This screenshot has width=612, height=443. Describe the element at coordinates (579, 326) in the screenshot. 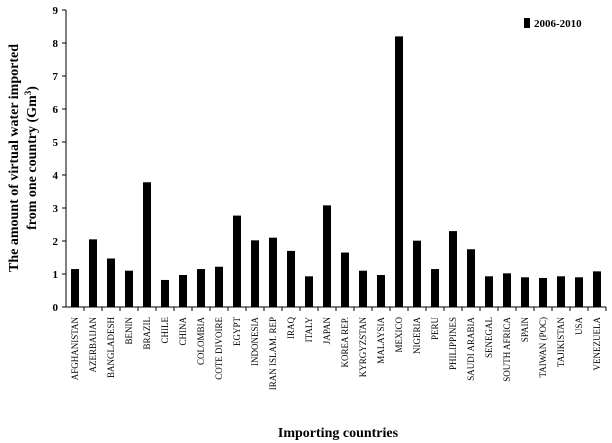

I see `x-tick-label: USA` at that location.